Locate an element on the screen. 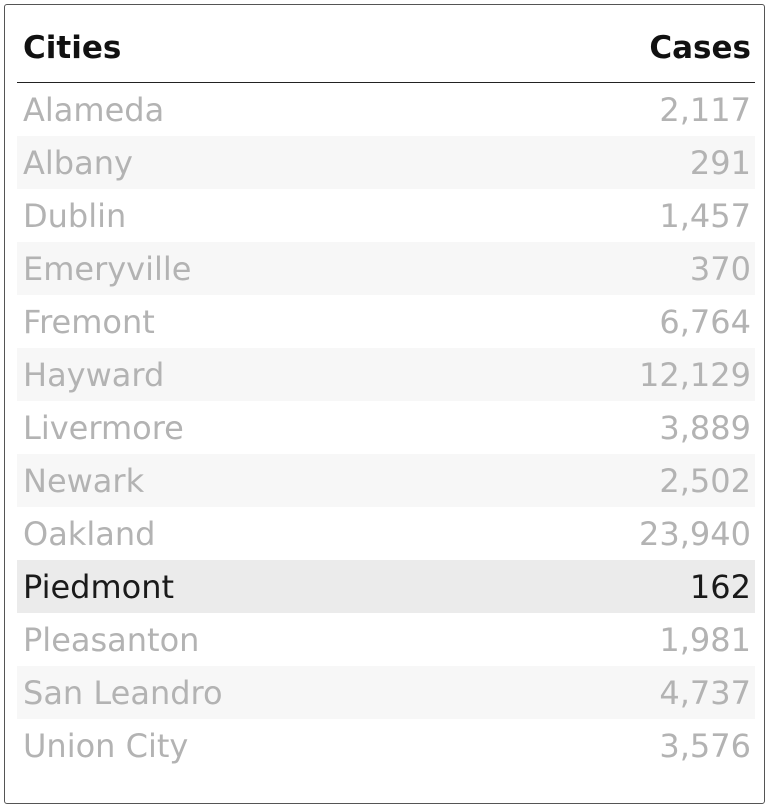 This screenshot has width=771, height=810. table-row: San Leandro 4,737 is located at coordinates (386, 692).